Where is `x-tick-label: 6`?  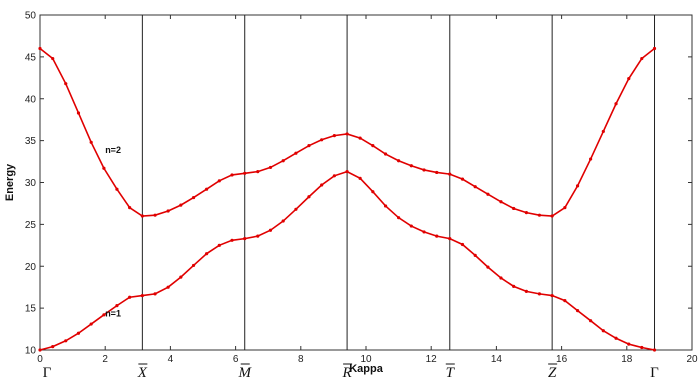 x-tick-label: 6 is located at coordinates (236, 359).